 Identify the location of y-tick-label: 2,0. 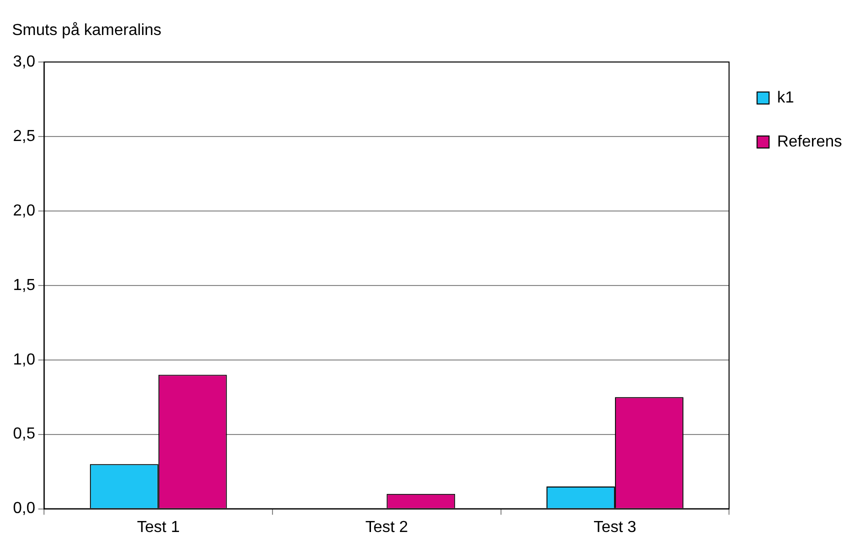
(24, 211).